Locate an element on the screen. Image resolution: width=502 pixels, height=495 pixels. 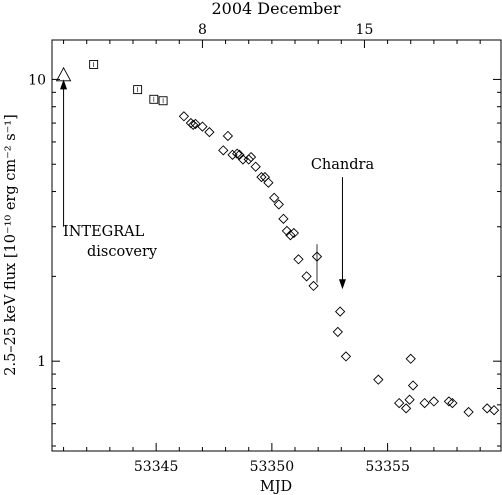
y-tick-label: 10 is located at coordinates (37, 80).